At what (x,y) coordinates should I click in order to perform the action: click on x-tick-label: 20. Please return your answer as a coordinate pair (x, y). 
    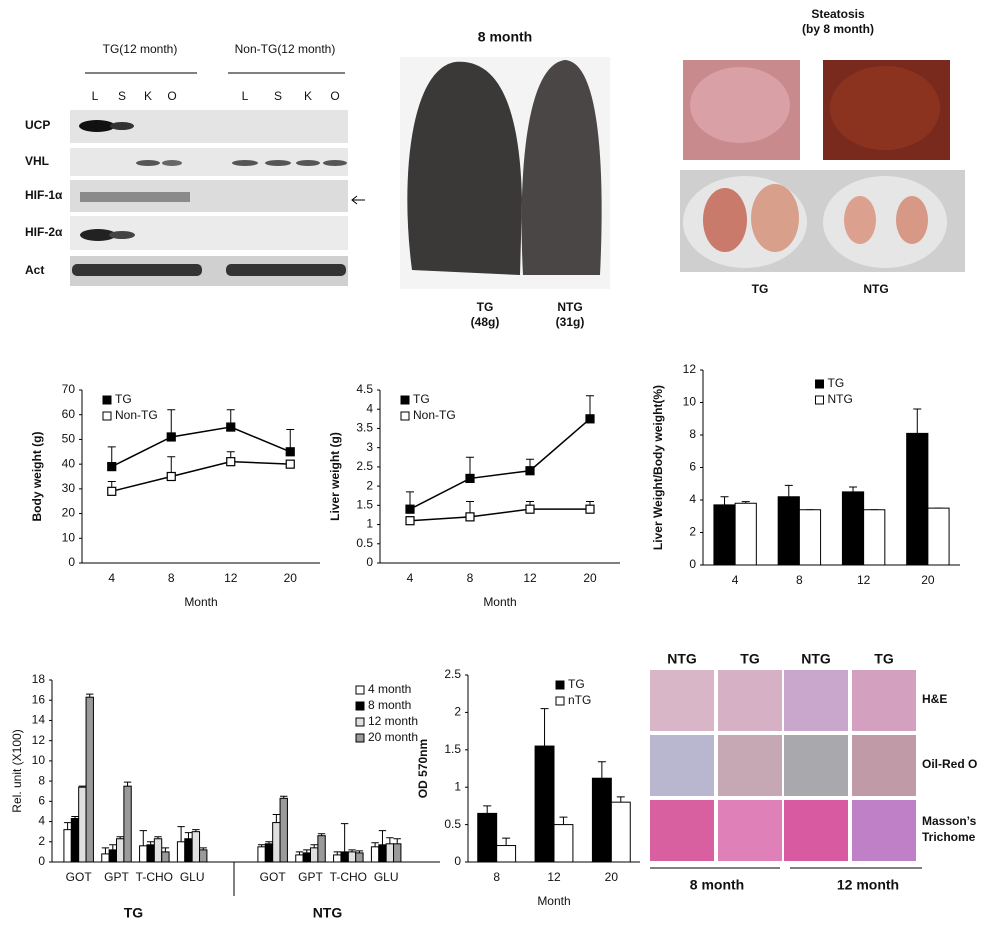
    Looking at the image, I should click on (928, 580).